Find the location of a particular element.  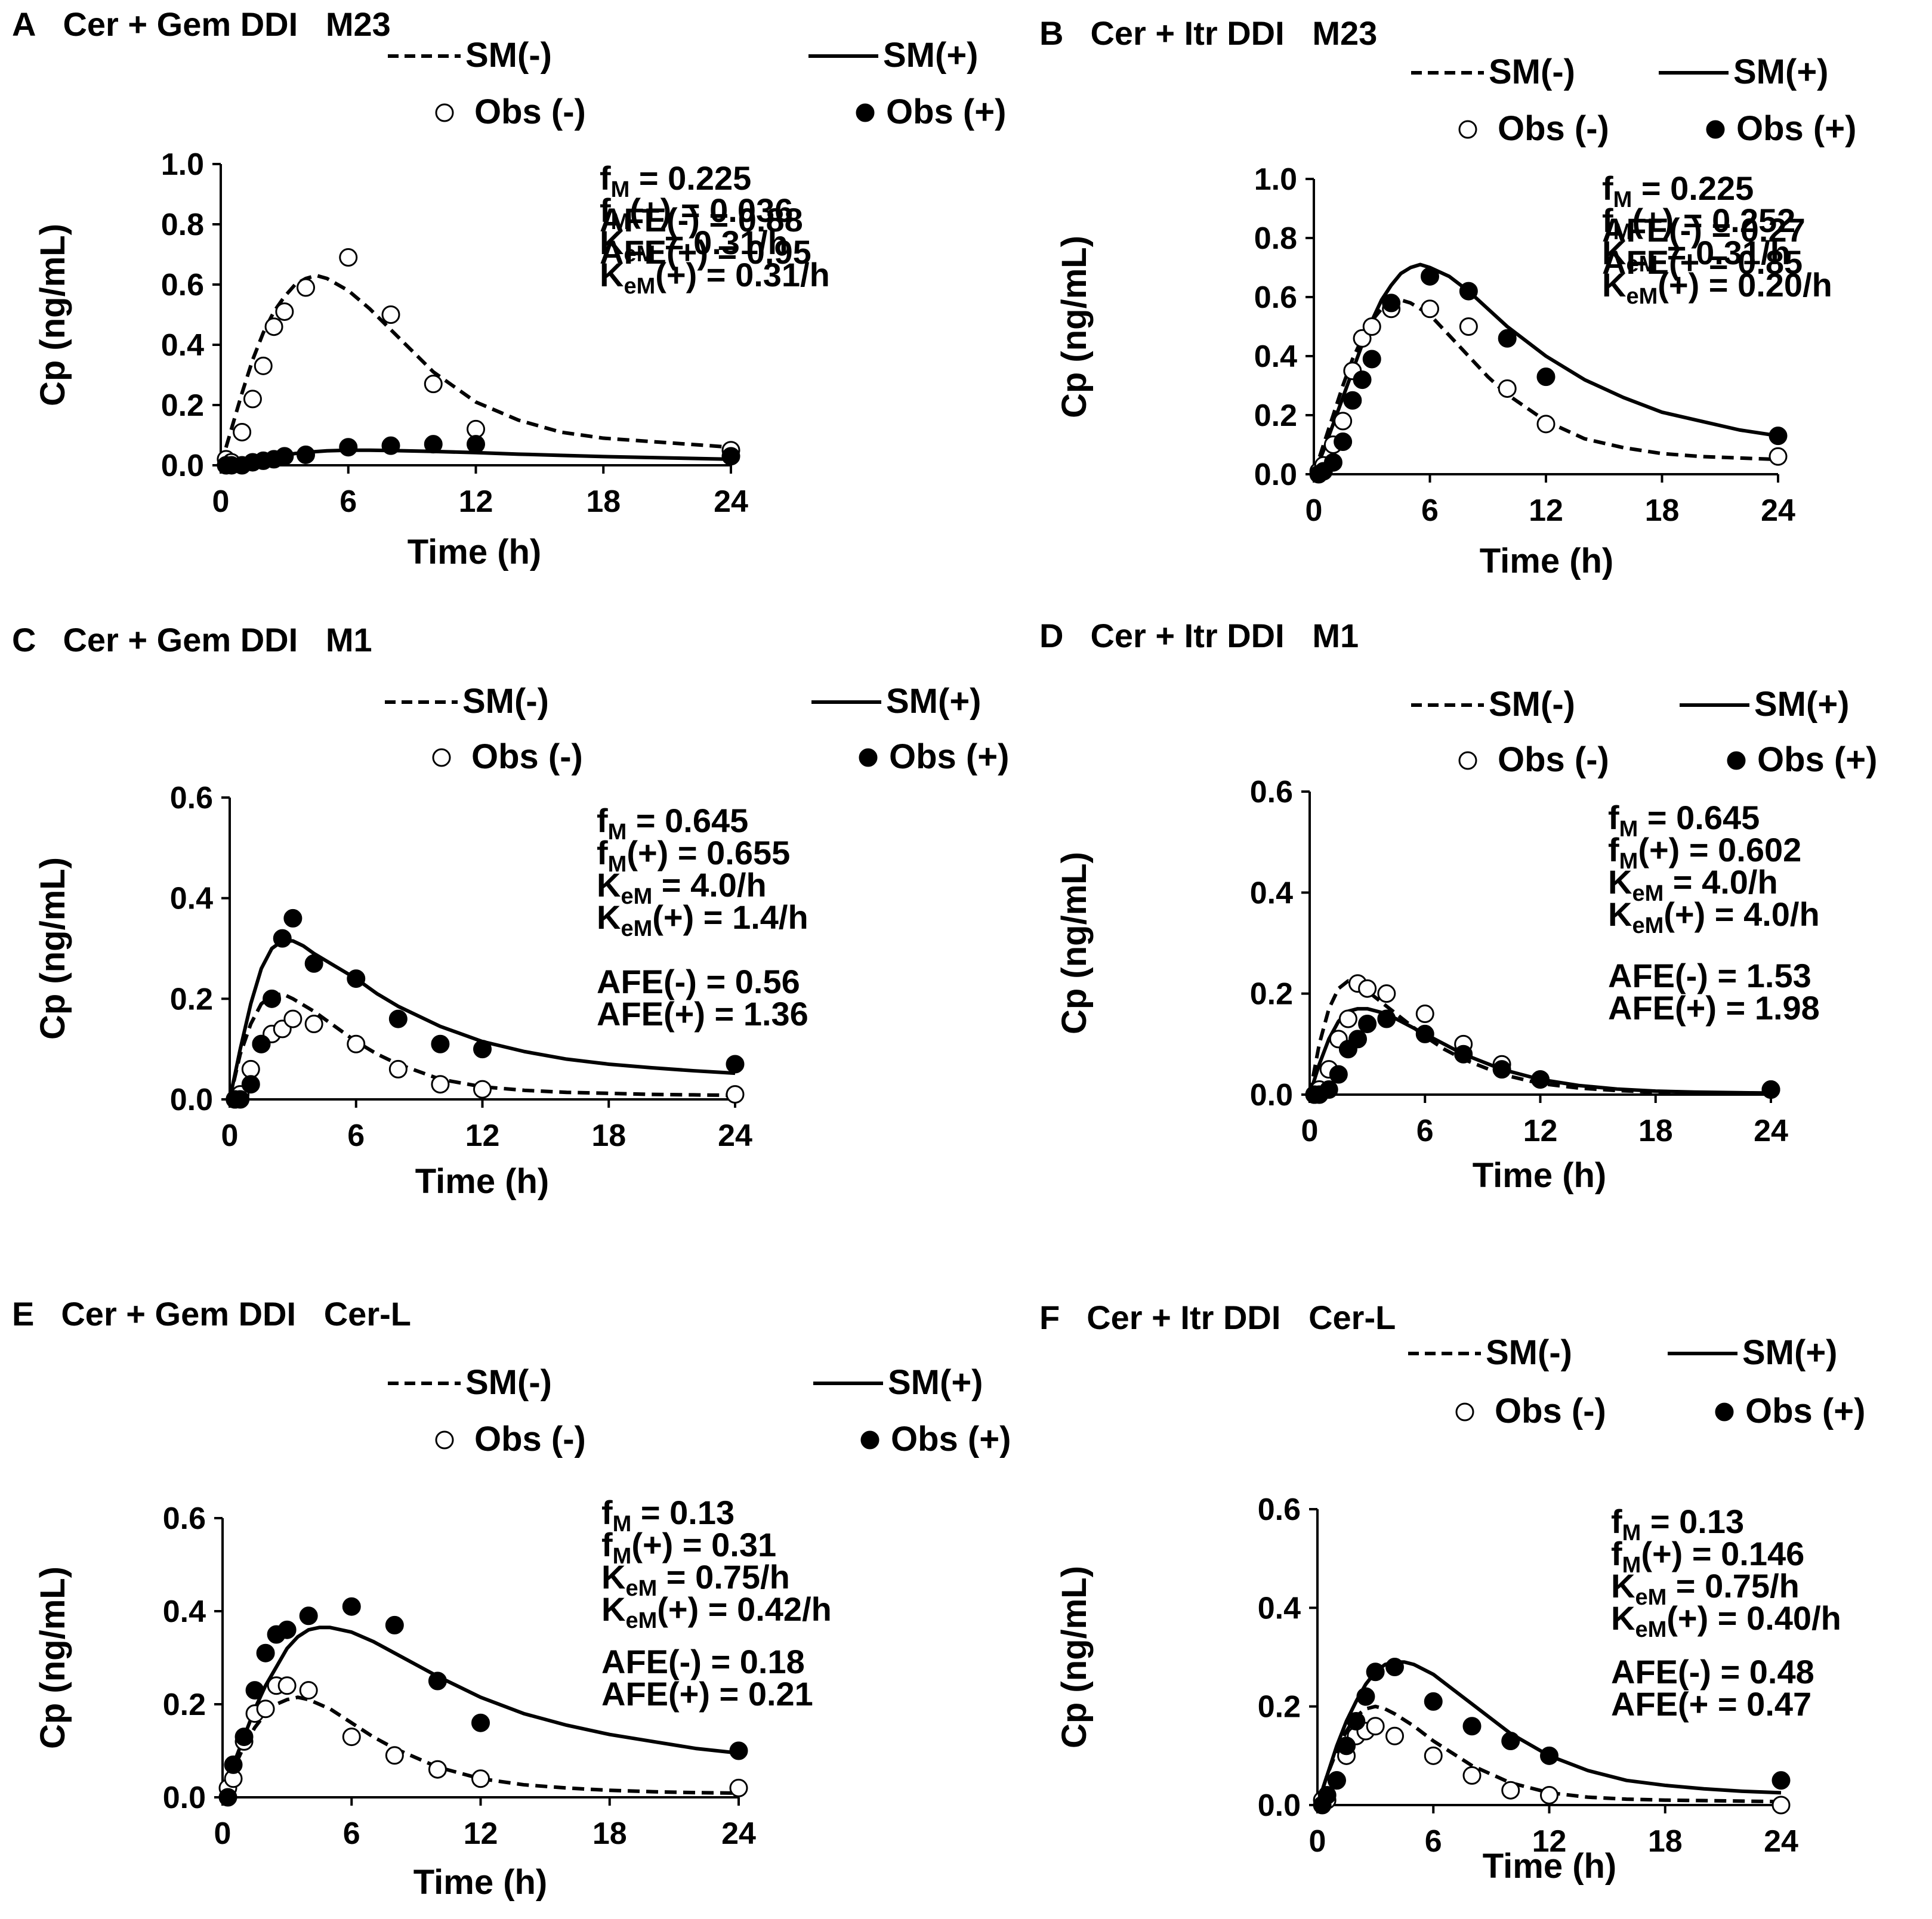

param-line: fM(+) = 0.146 is located at coordinates (1707, 1556).